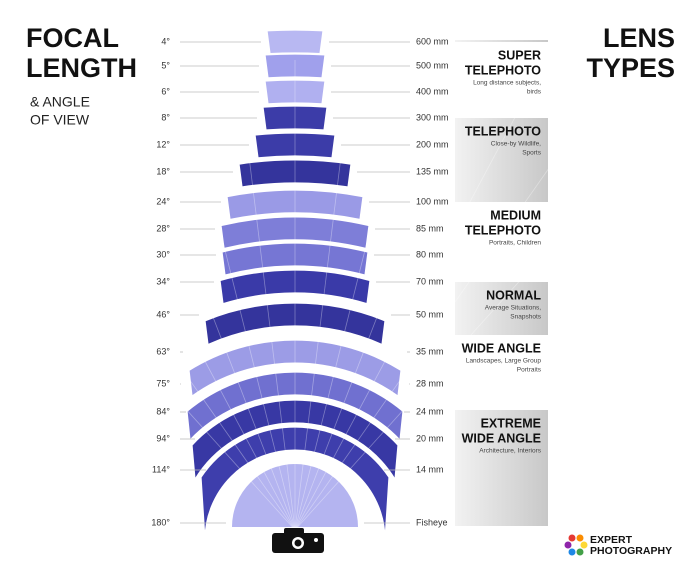 The image size is (700, 580). I want to click on lens-panel, so click(501, 283).